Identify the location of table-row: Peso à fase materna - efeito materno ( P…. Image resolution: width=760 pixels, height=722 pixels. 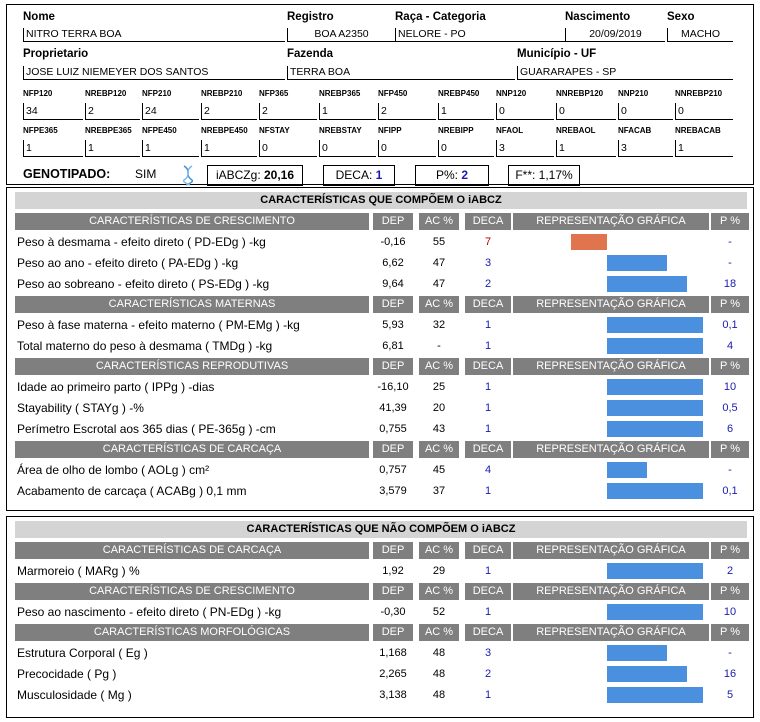
(380, 325).